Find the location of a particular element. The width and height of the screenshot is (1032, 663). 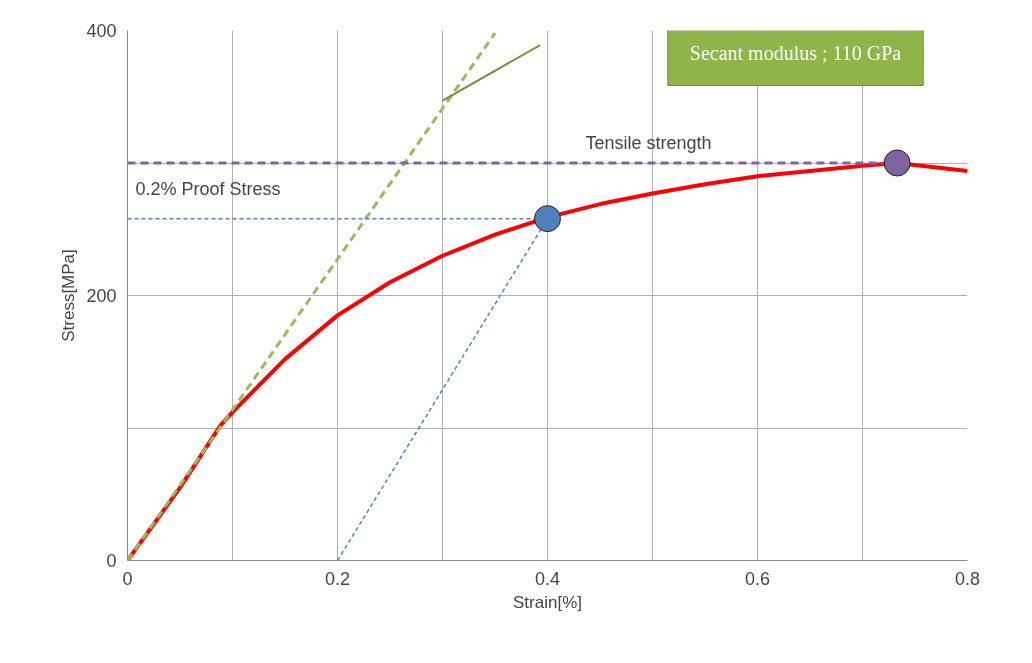

x-tick-label: 0.4 is located at coordinates (547, 578).